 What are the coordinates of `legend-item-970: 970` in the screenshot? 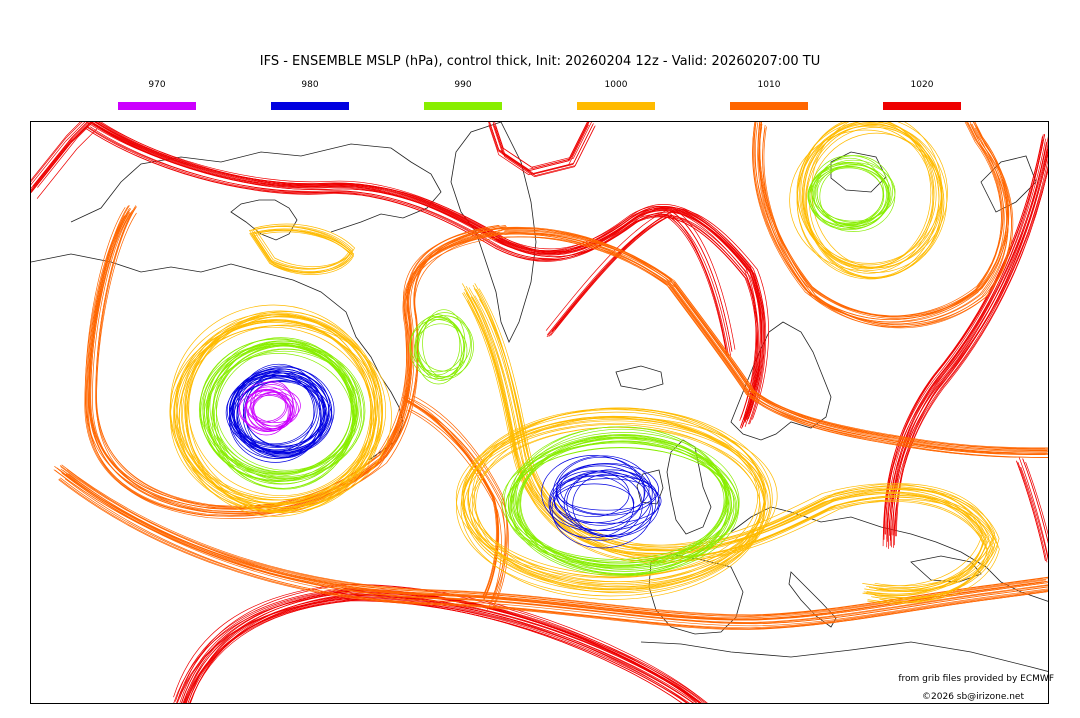 It's located at (157, 95).